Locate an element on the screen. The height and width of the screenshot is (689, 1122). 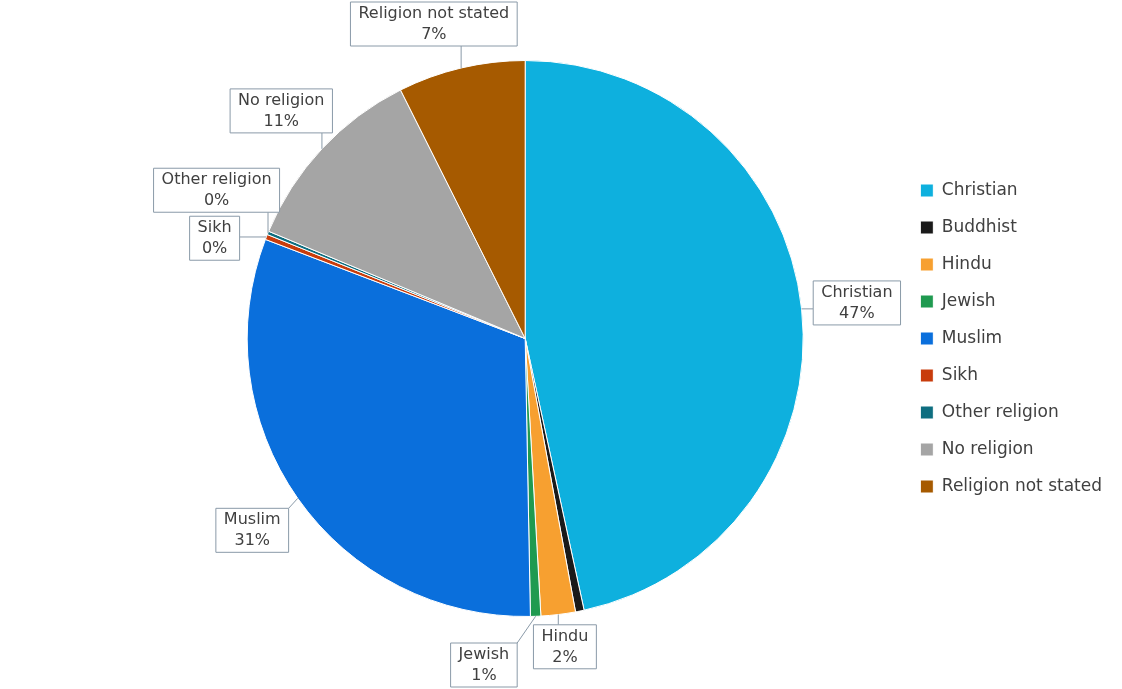
slice-label: Christian is located at coordinates (857, 292).